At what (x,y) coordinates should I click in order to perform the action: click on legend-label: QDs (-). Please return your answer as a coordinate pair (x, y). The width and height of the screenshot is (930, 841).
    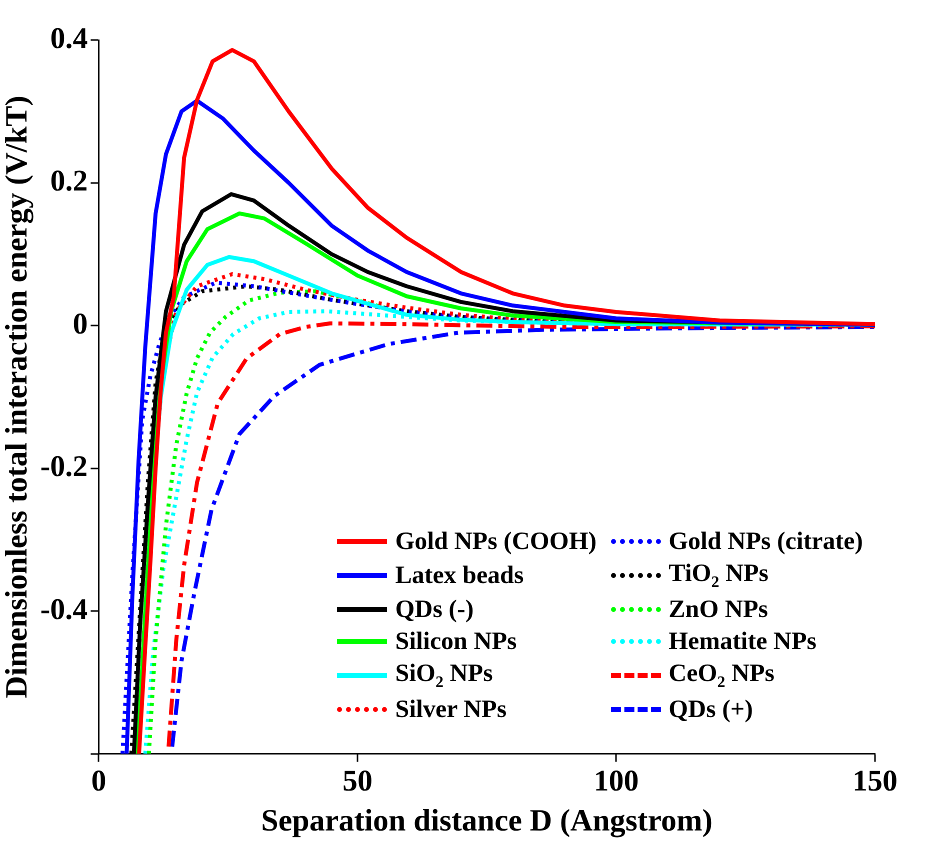
    Looking at the image, I should click on (434, 610).